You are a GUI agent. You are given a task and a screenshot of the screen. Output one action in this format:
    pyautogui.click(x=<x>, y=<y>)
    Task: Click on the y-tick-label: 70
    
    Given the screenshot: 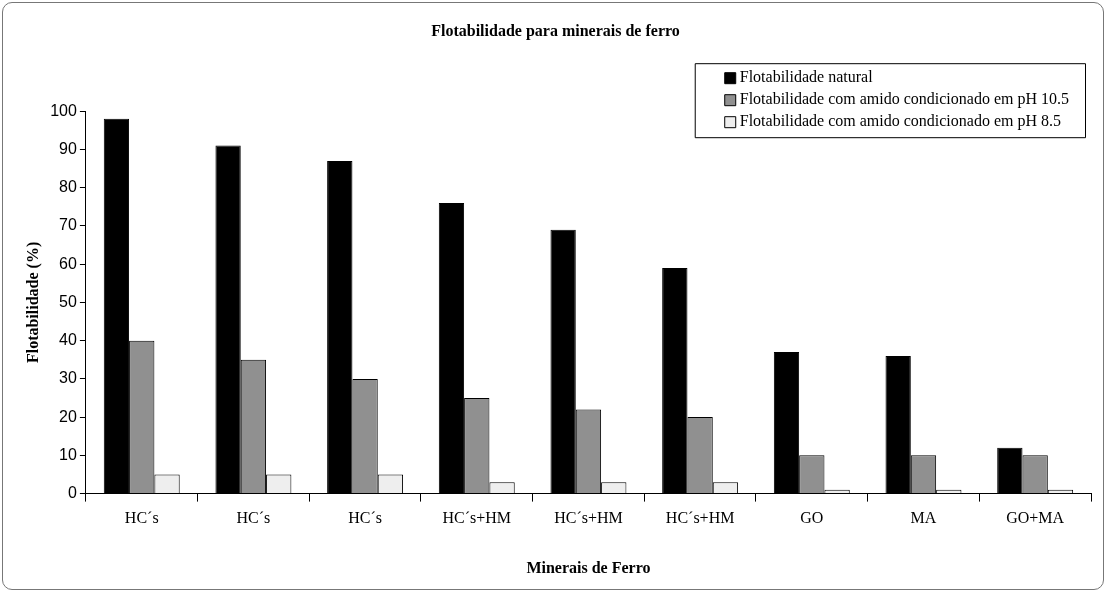 What is the action you would take?
    pyautogui.click(x=68, y=225)
    